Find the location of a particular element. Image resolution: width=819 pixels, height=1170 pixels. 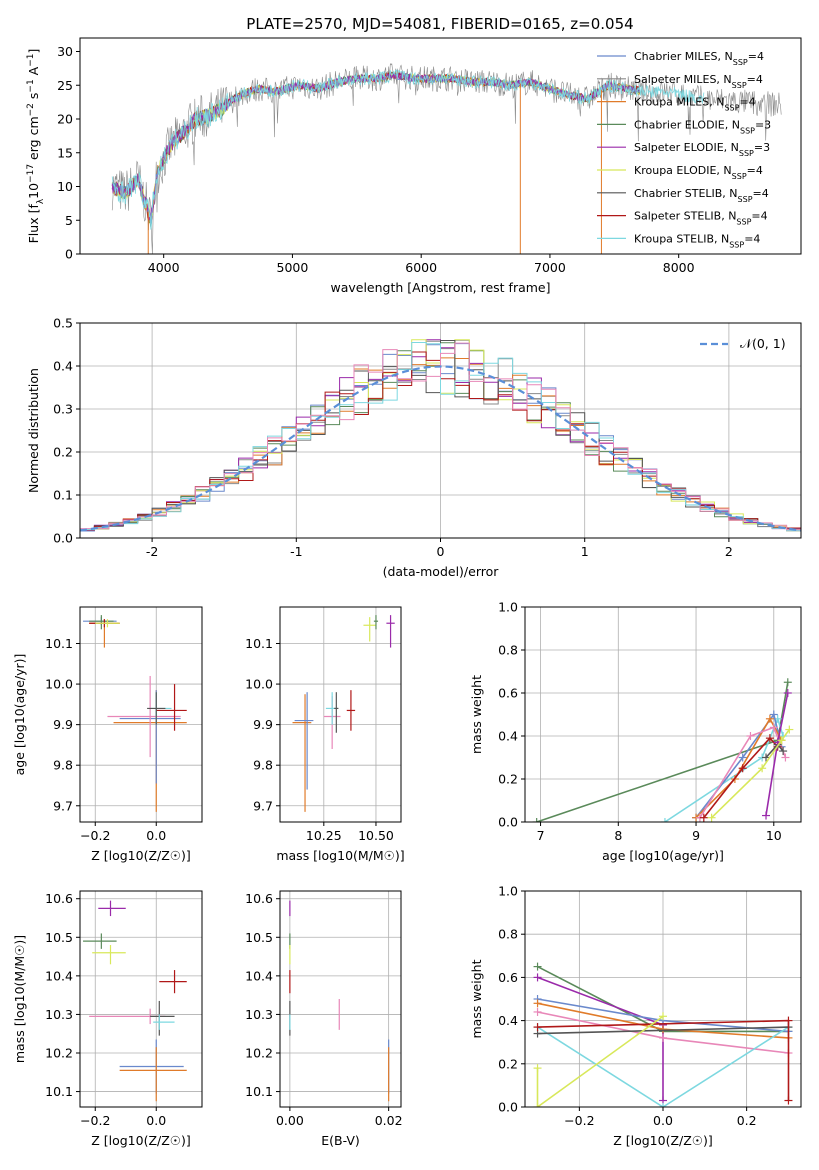

legend-name: Chabrier MILES, N is located at coordinates (683, 56).